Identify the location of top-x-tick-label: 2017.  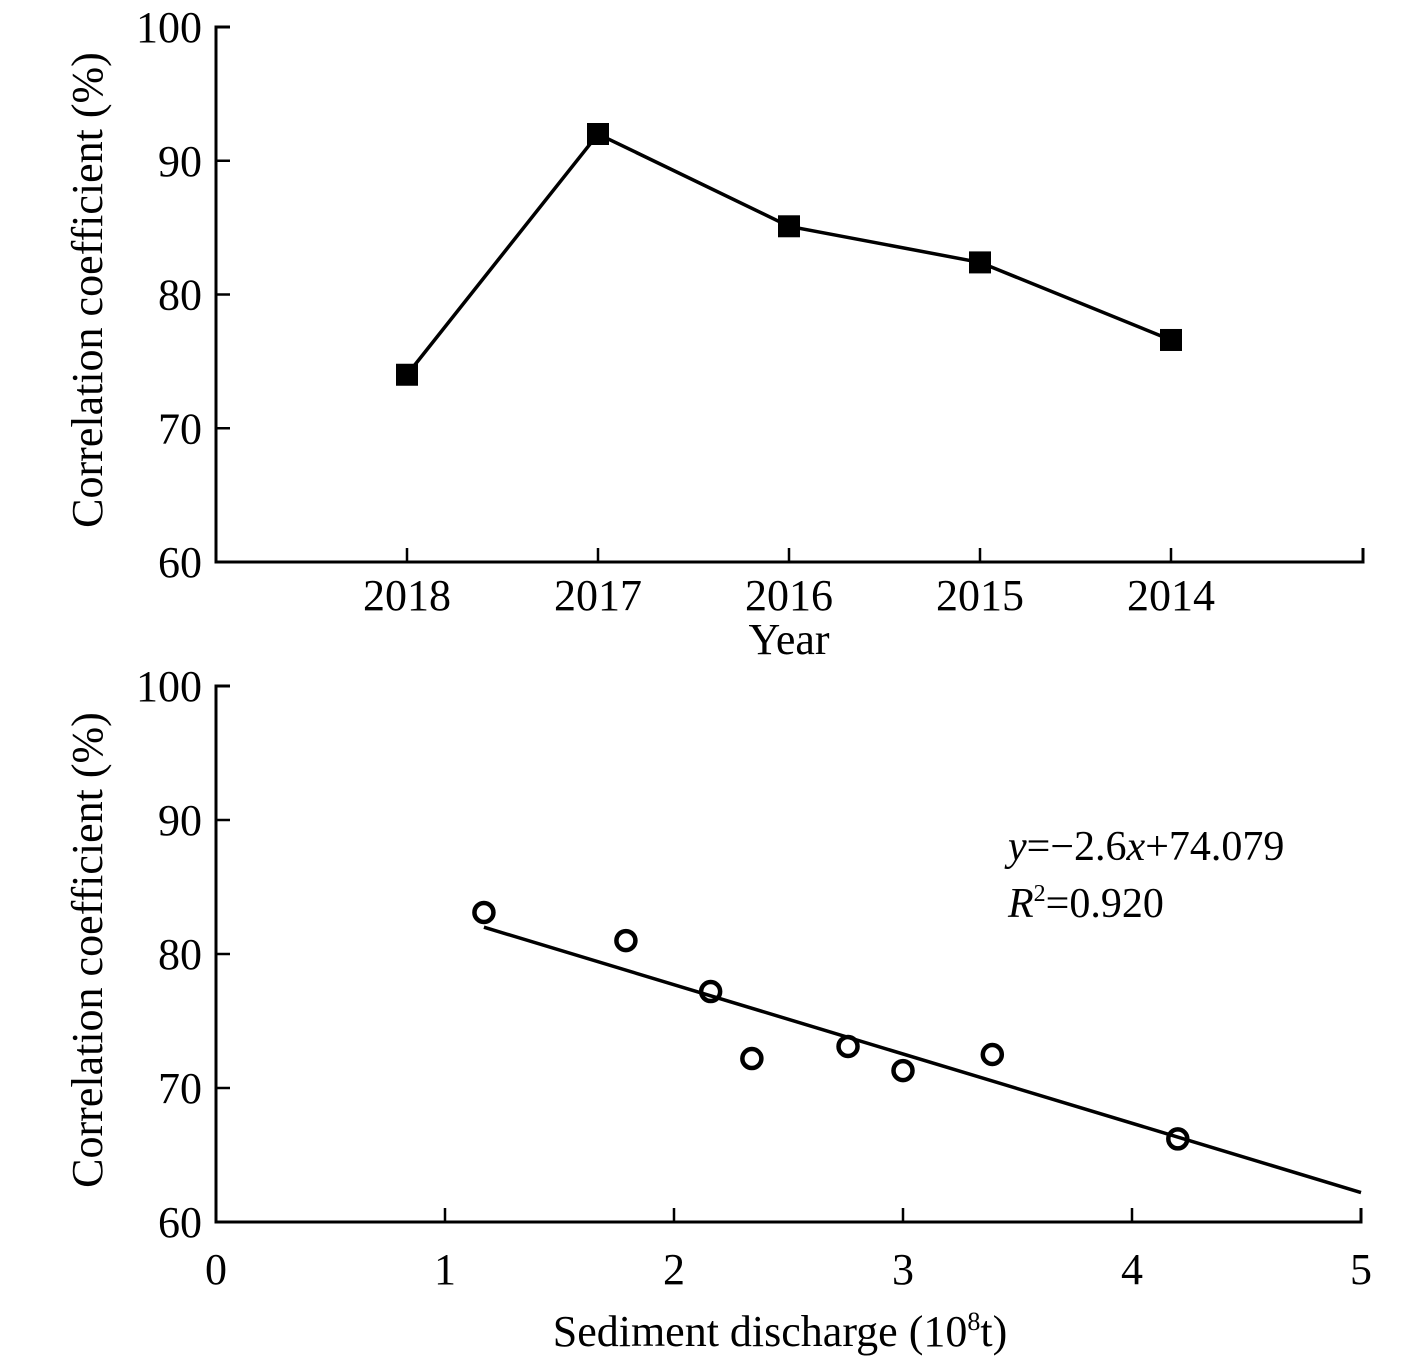
(598, 595).